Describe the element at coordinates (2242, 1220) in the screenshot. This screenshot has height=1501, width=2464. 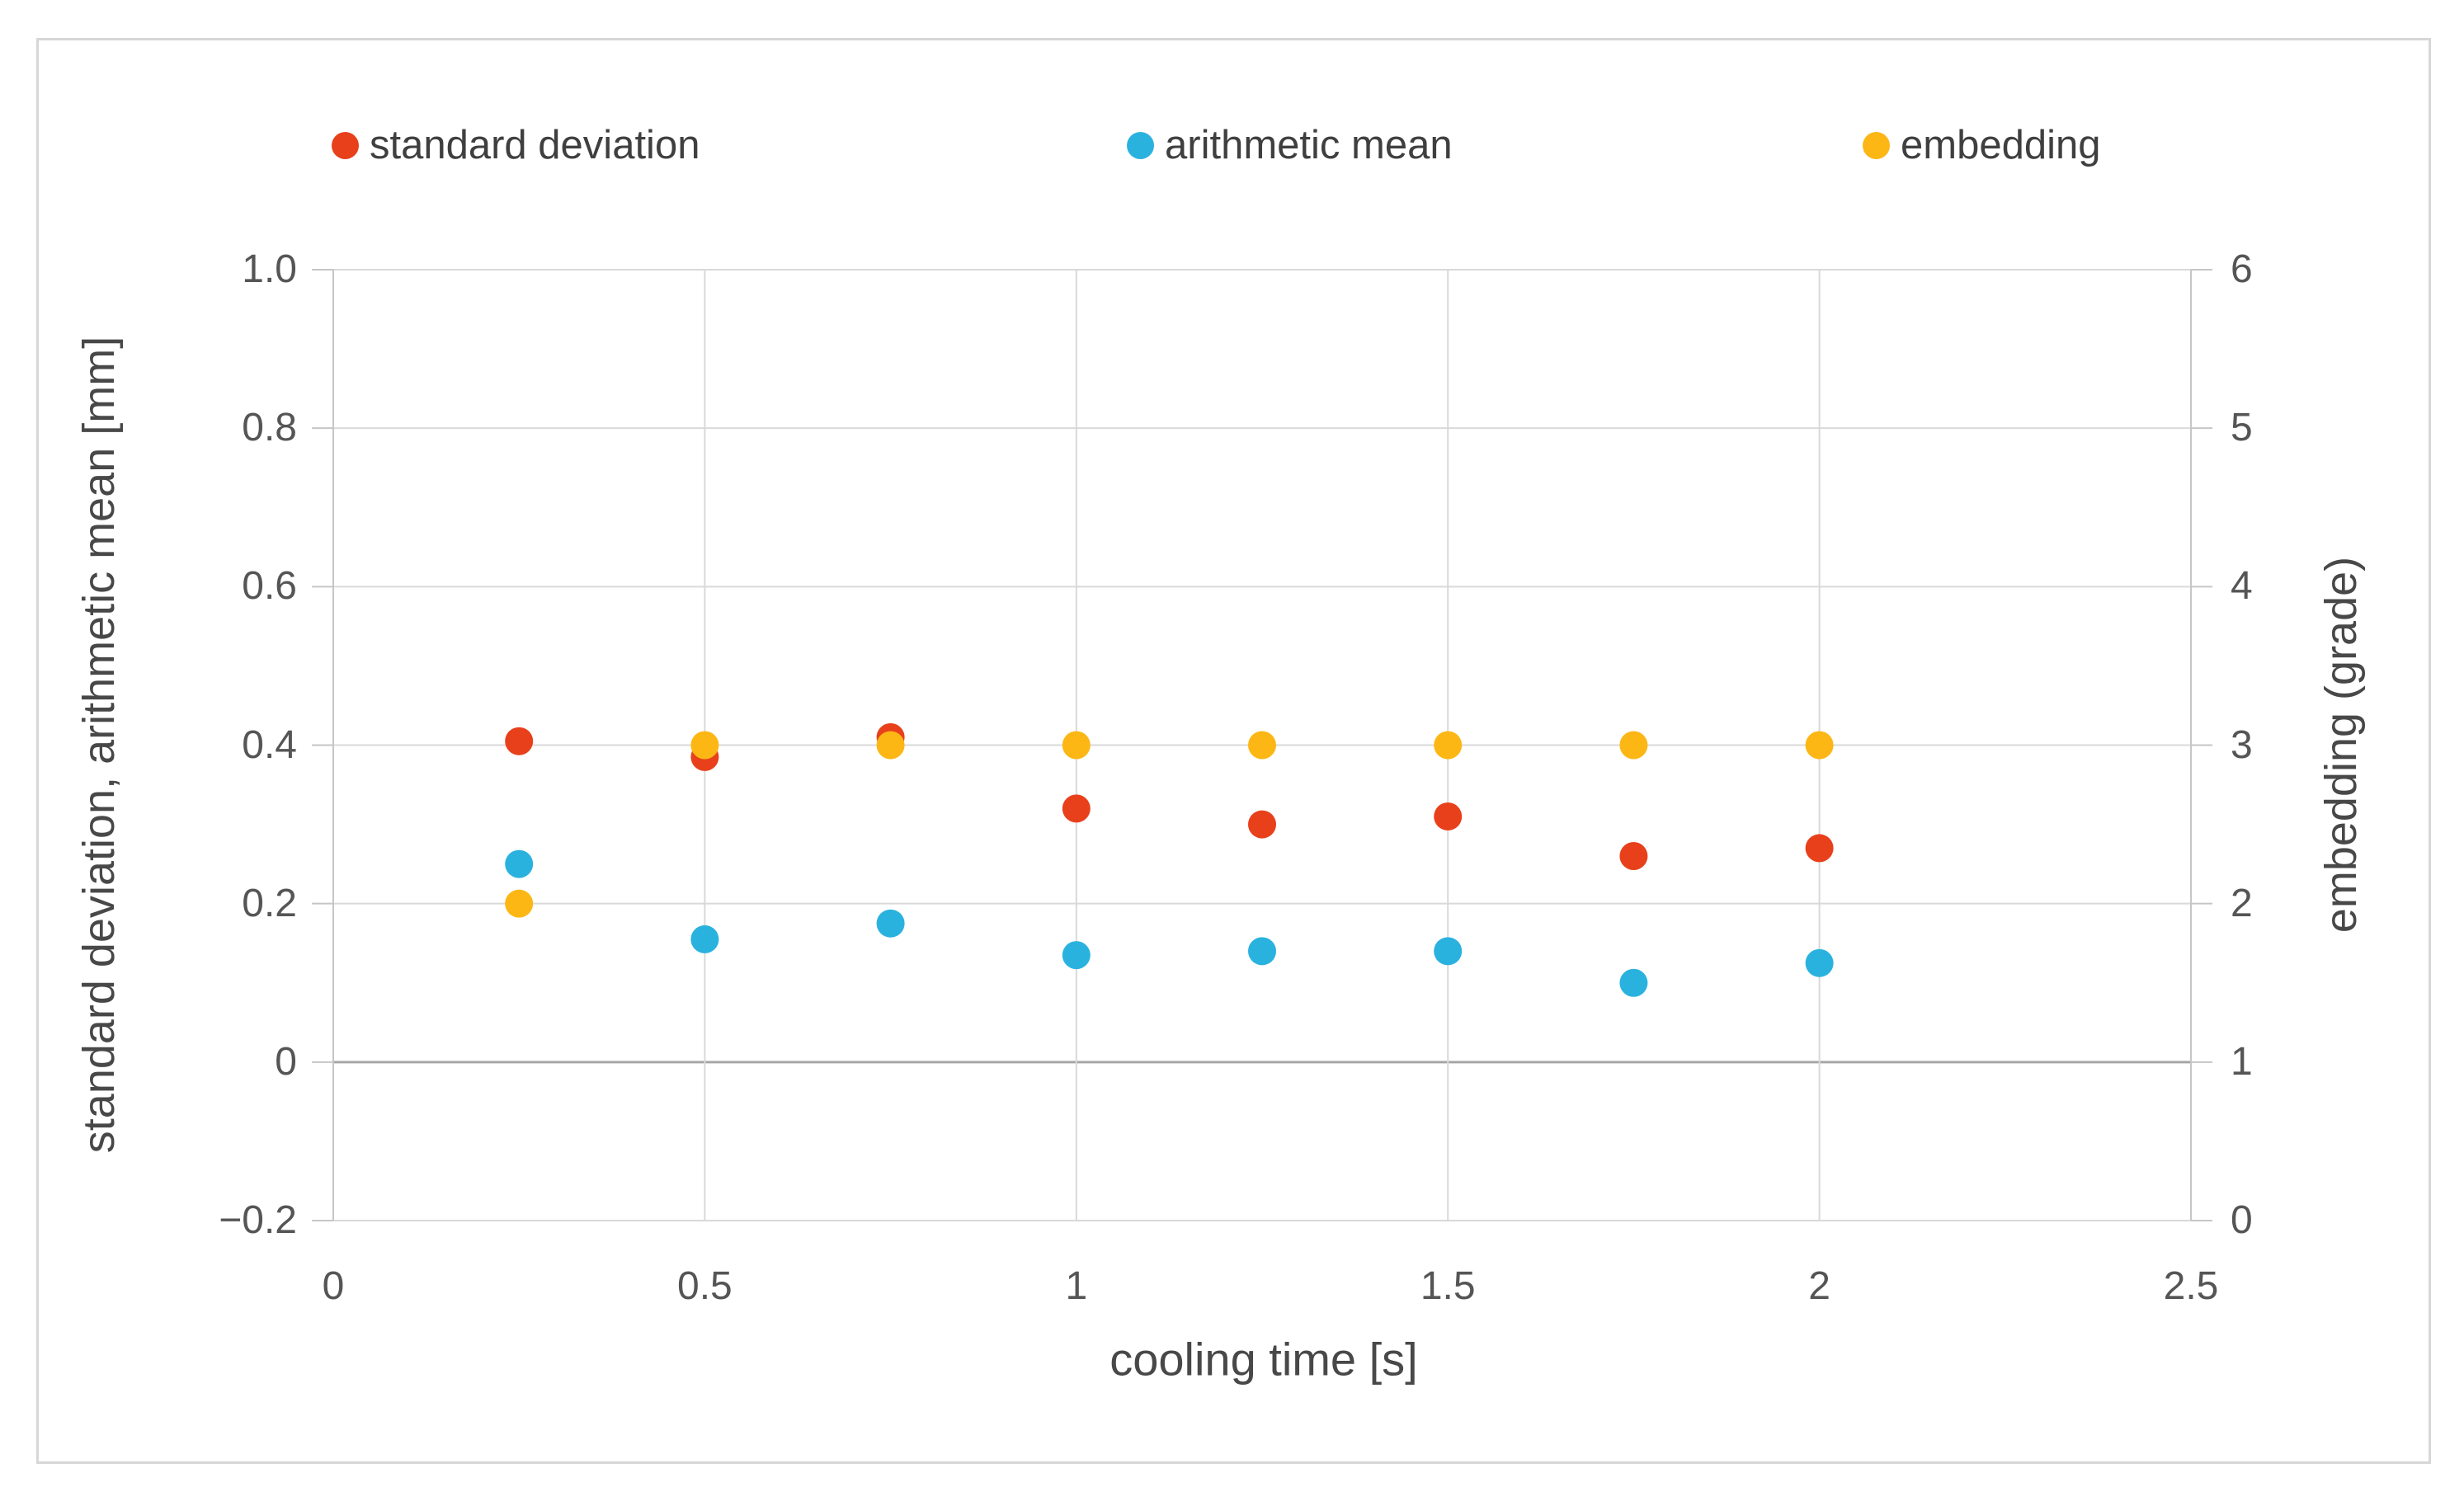
I see `right-axis-tick-label: 0` at that location.